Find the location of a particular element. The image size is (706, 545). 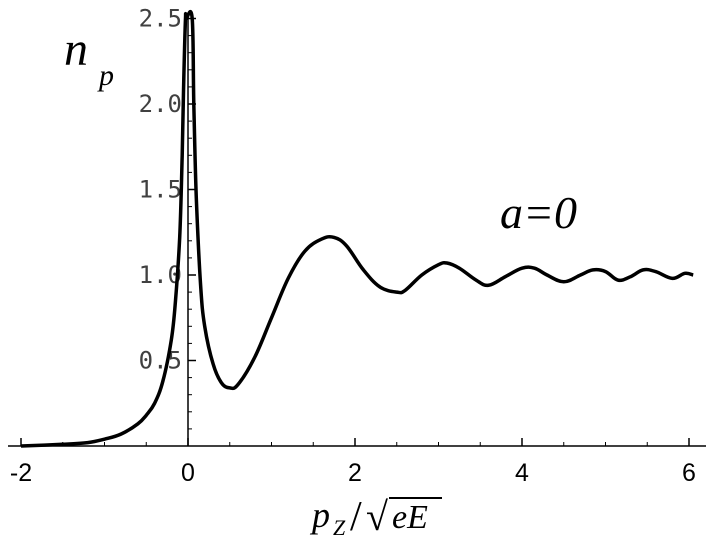

x-tick-label: 6 is located at coordinates (689, 473).